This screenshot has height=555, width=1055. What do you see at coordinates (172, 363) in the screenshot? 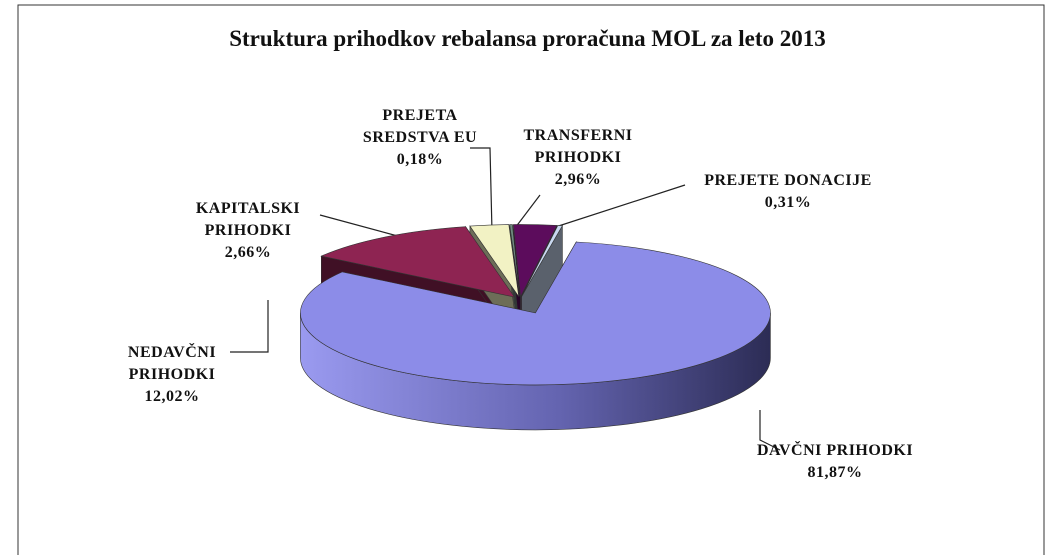
I see `category-name: NEDAVČNI PRIHODKI` at bounding box center [172, 363].